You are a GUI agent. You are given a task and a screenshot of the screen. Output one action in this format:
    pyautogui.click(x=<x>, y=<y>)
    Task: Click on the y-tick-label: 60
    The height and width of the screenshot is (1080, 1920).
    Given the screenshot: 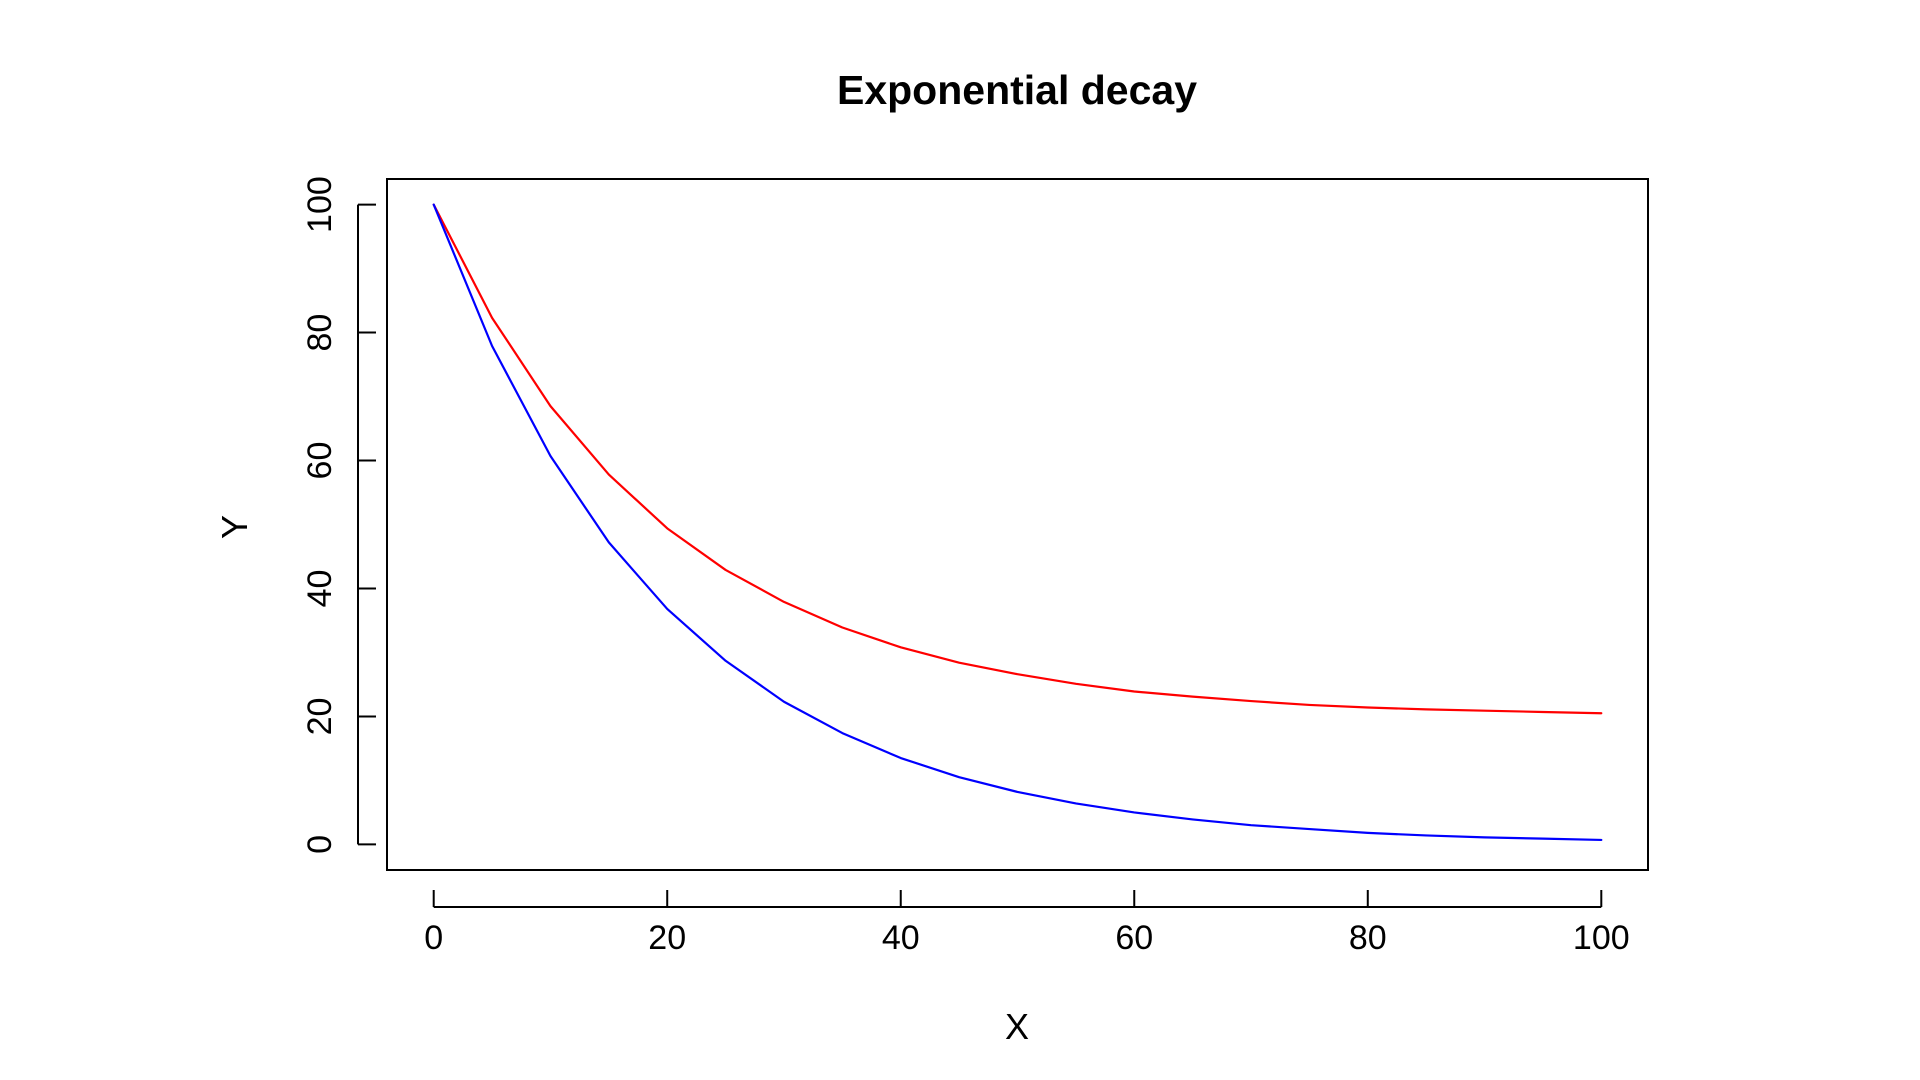 What is the action you would take?
    pyautogui.click(x=320, y=461)
    